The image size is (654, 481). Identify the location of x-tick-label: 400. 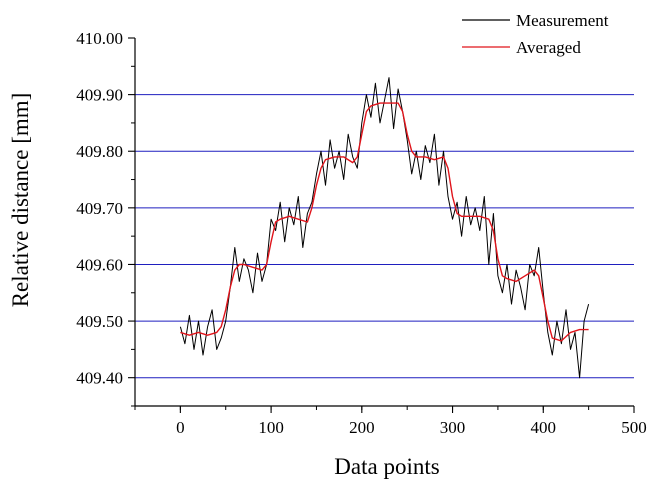
(544, 427).